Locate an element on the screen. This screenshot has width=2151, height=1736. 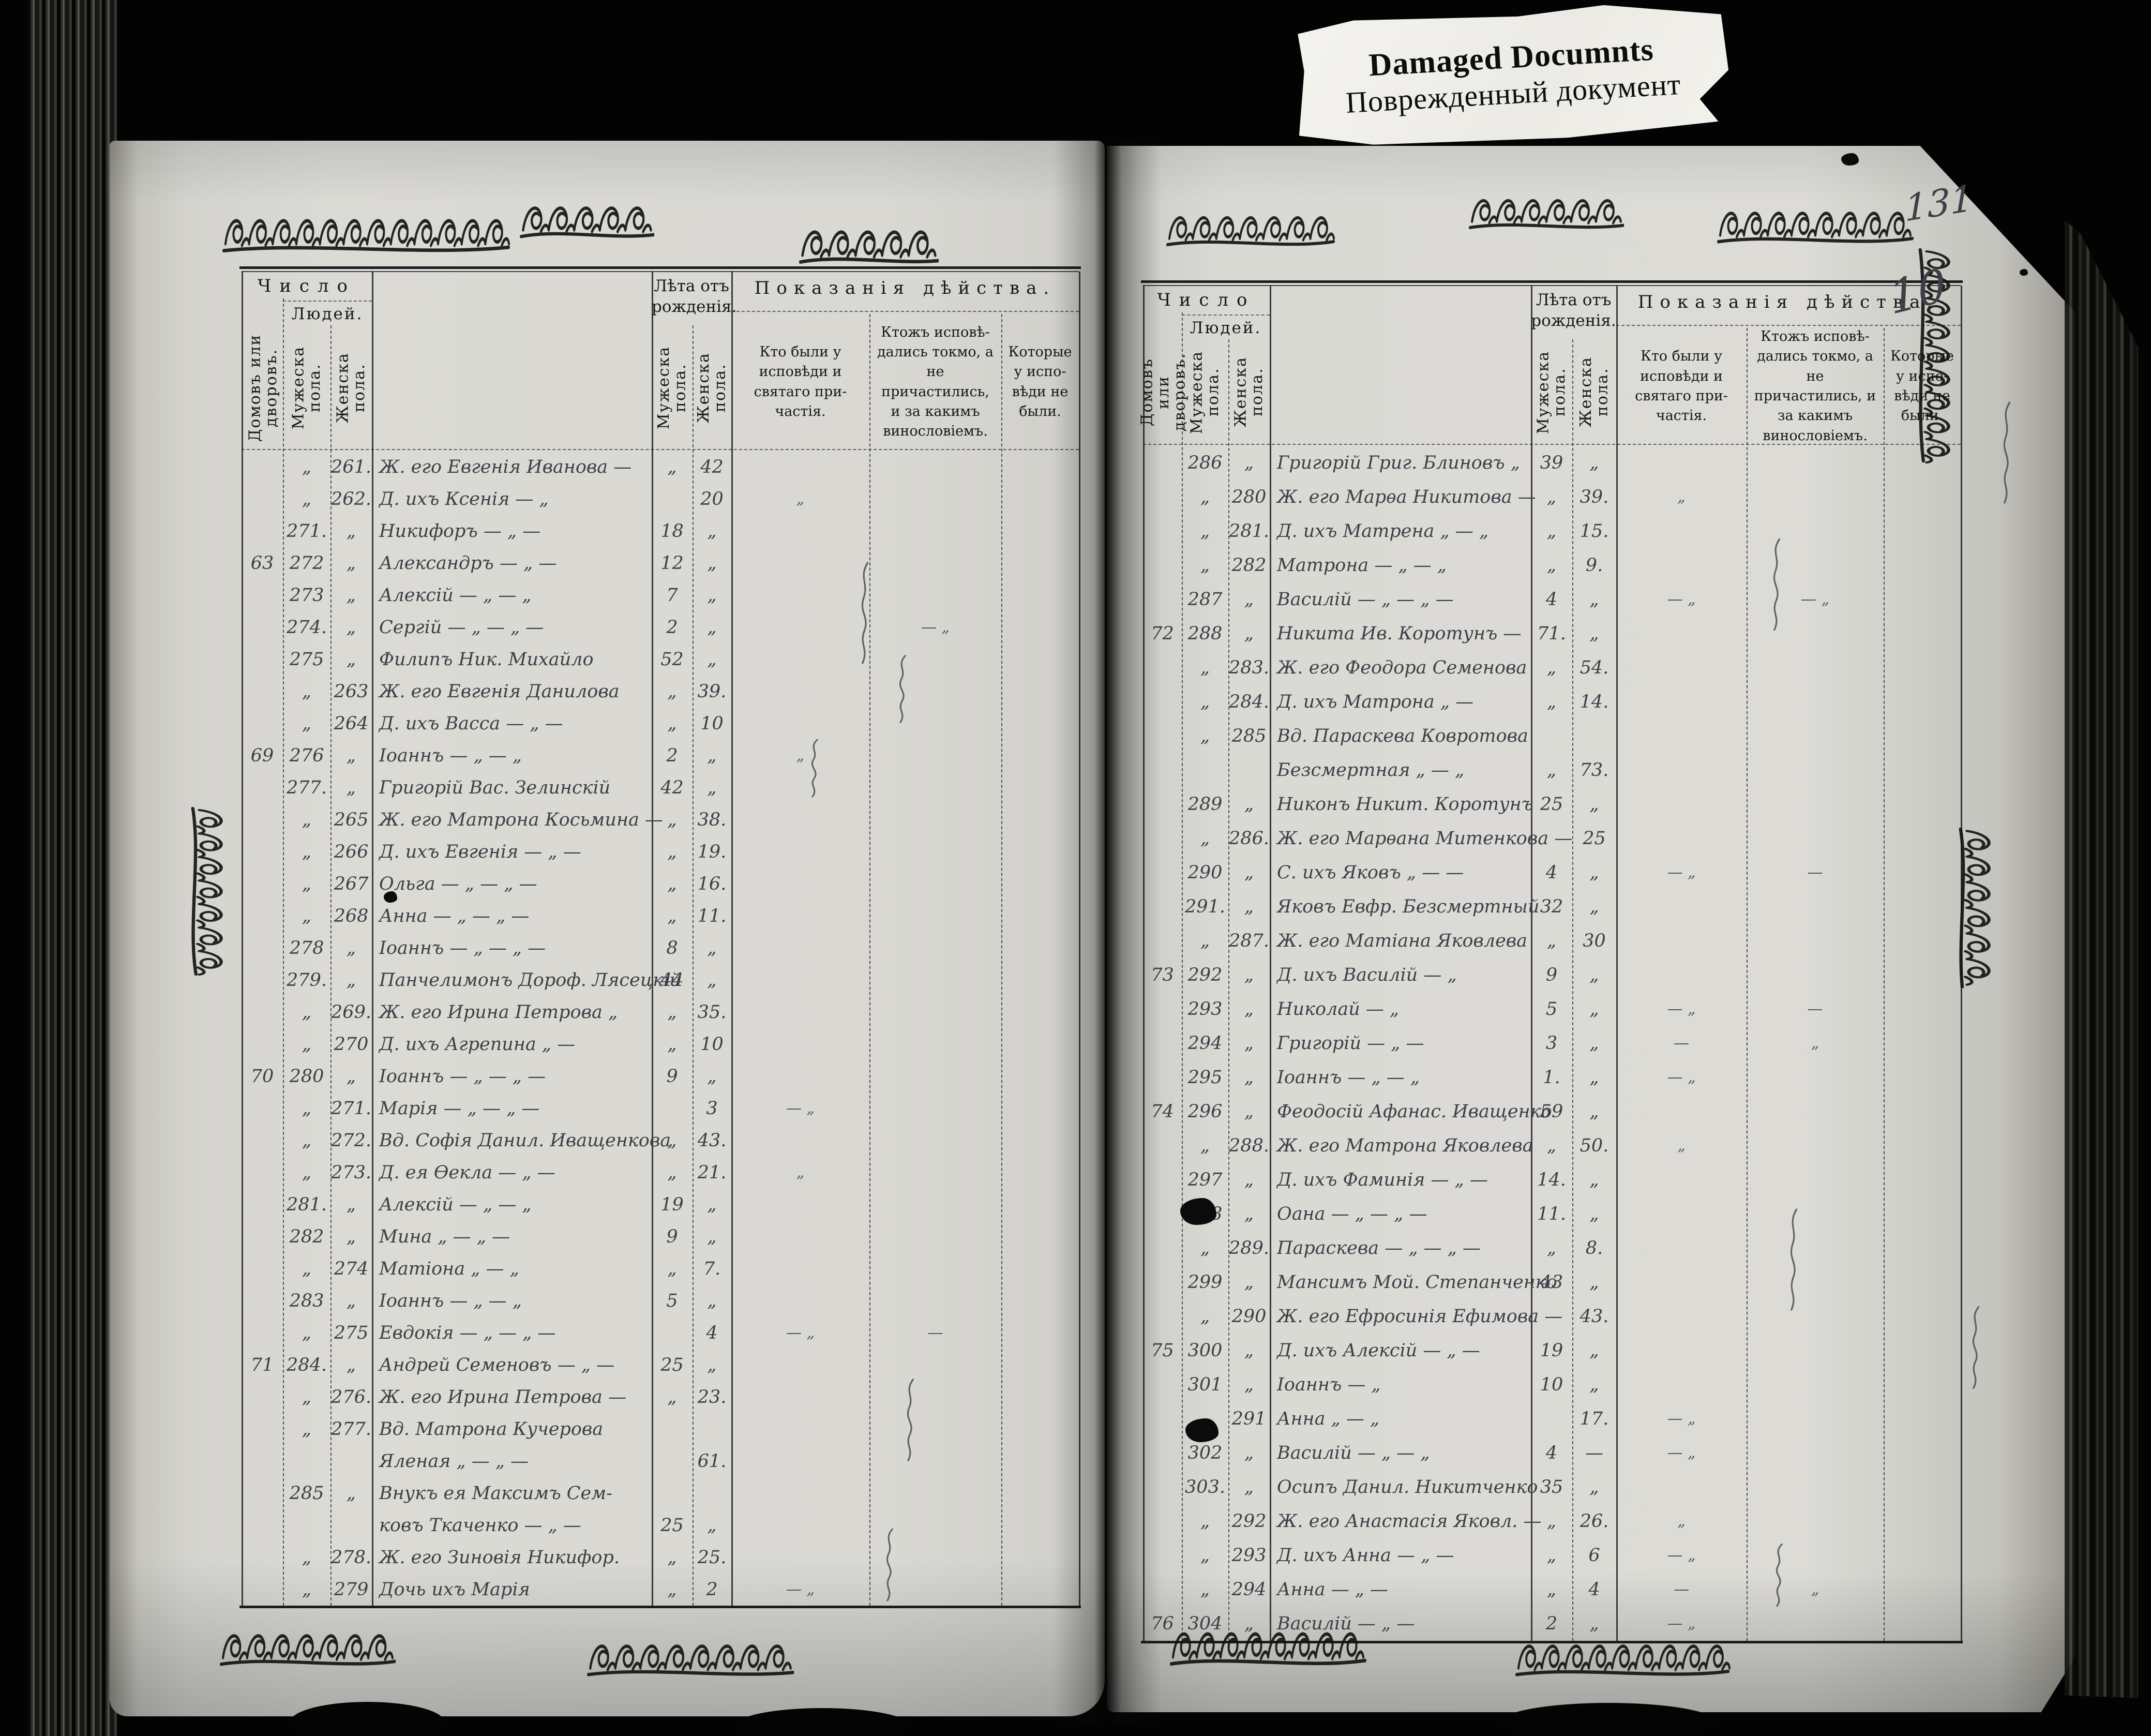
cell-m: 288 is located at coordinates (1205, 633).